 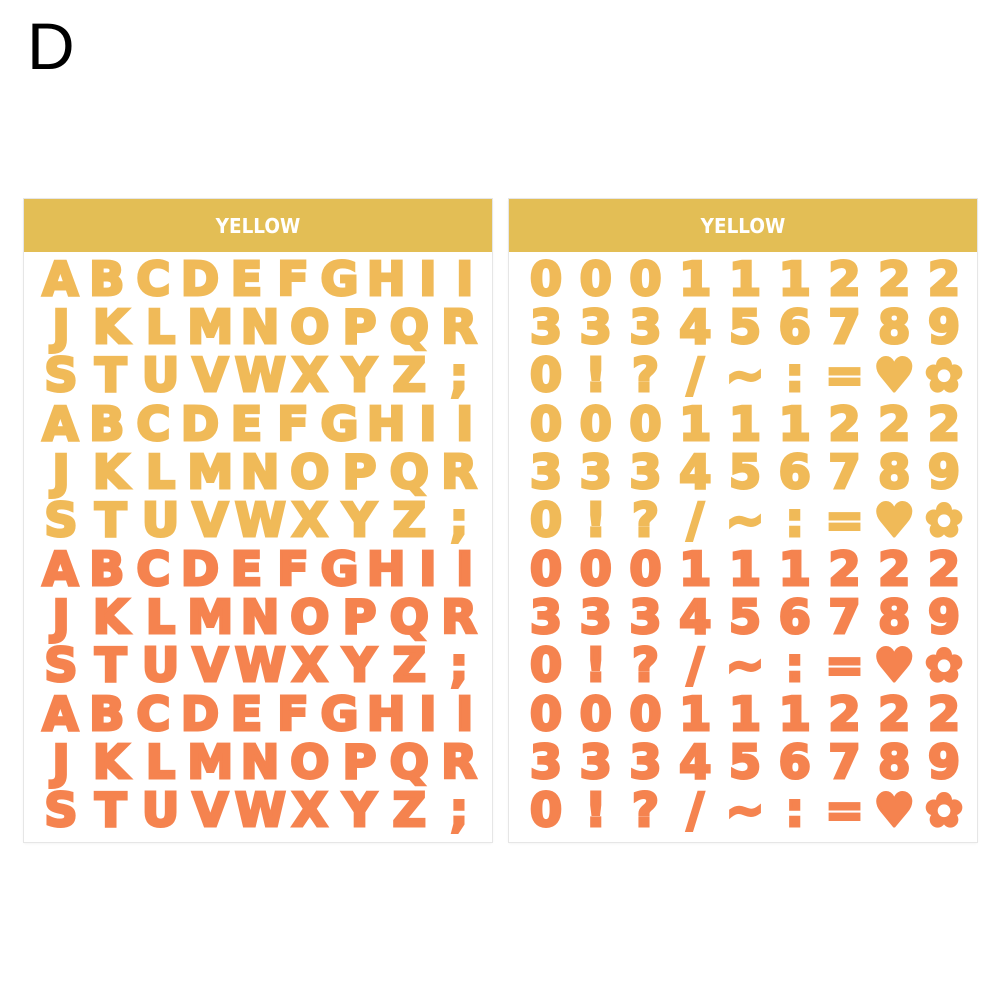 What do you see at coordinates (409, 665) in the screenshot?
I see `sticker-glyph: Z` at bounding box center [409, 665].